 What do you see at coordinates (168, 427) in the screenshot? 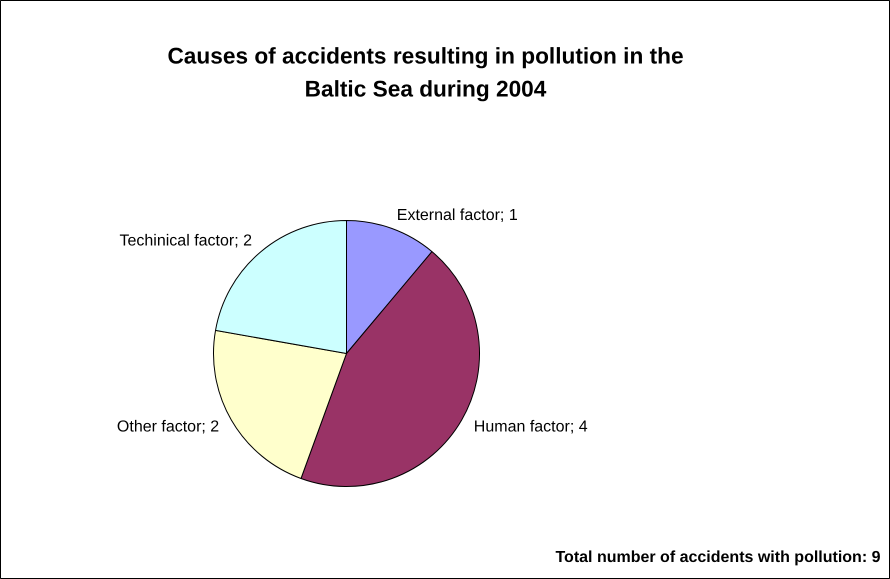
I see `data-label: Other factor; 2` at bounding box center [168, 427].